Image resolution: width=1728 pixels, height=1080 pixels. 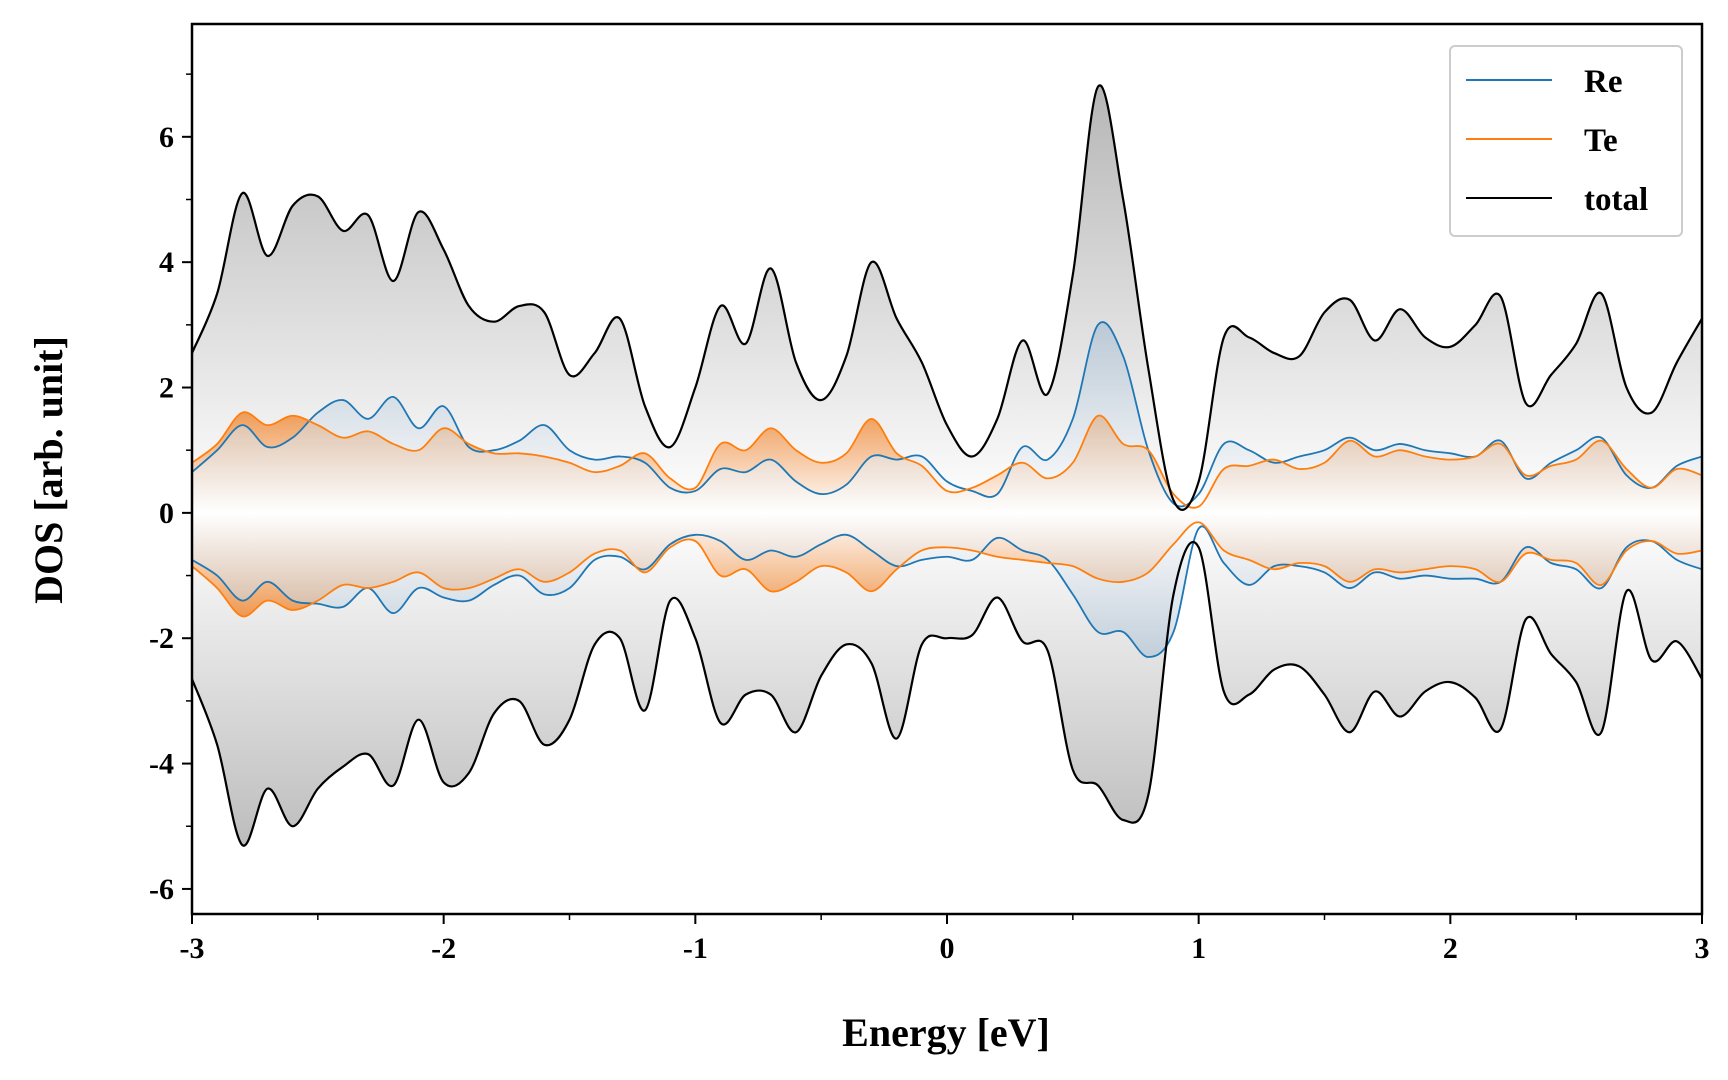 I want to click on y-tick-label: -6, so click(x=161, y=889).